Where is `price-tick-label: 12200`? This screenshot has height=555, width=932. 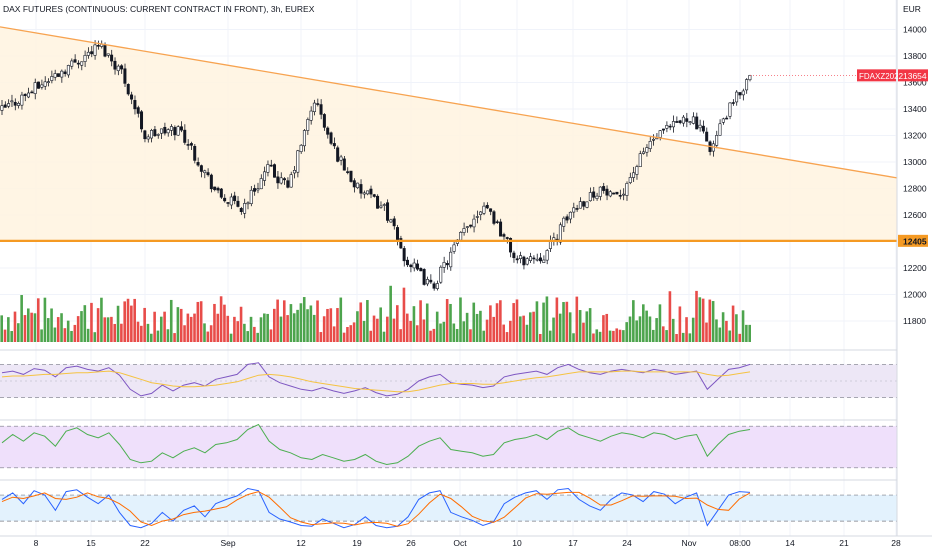
price-tick-label: 12200 is located at coordinates (915, 268).